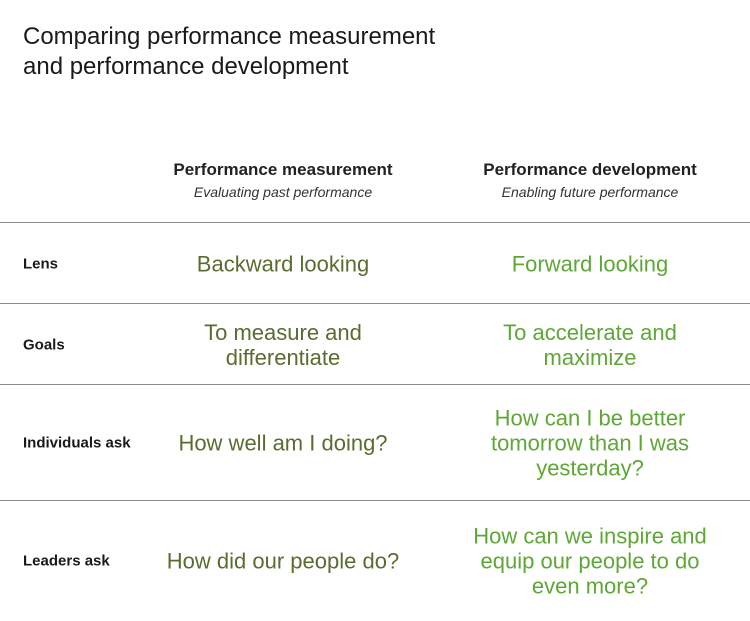  I want to click on measurement-cell: How well am I doing?, so click(283, 443).